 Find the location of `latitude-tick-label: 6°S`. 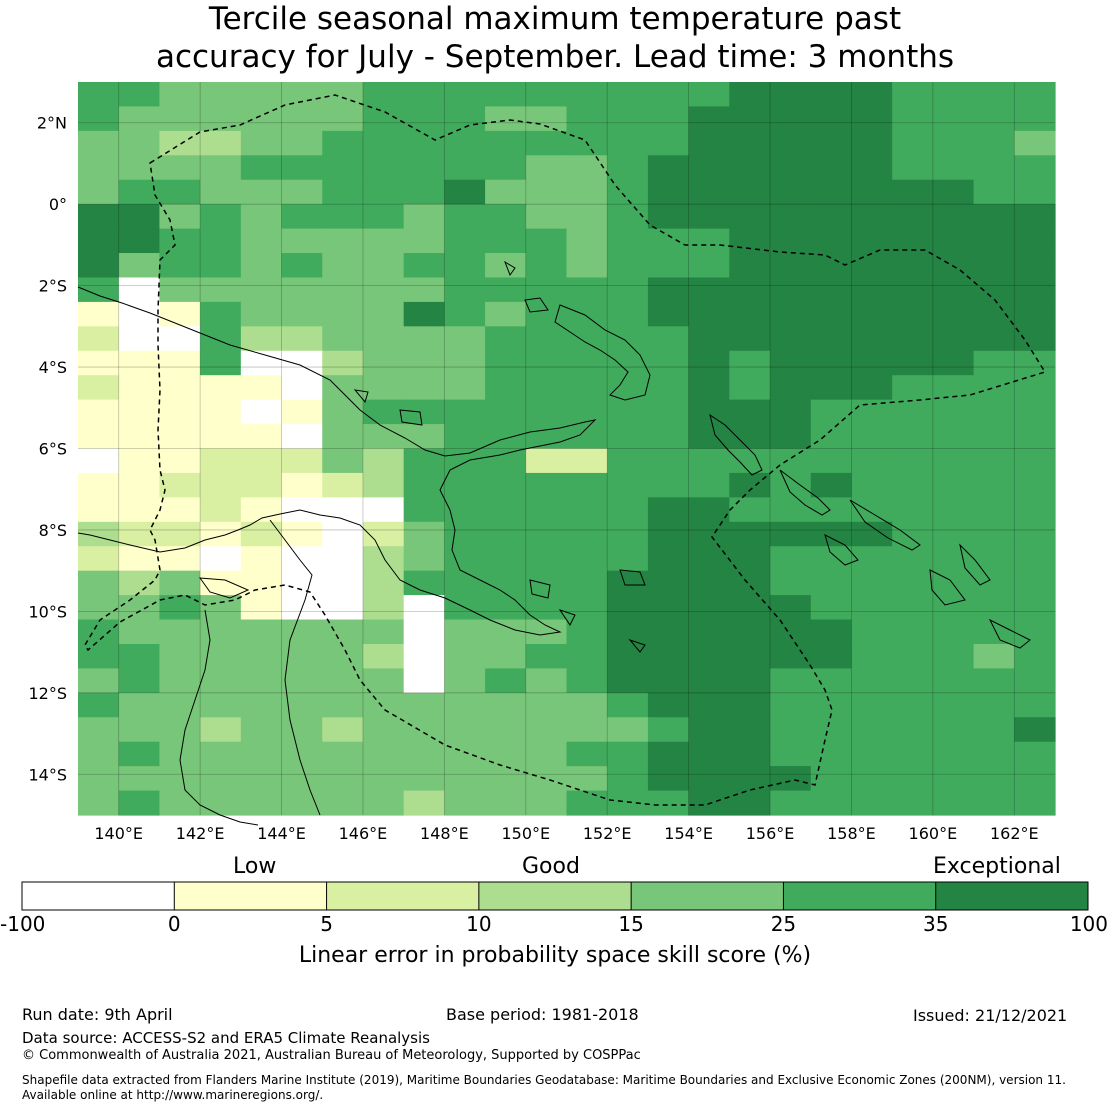

latitude-tick-label: 6°S is located at coordinates (53, 449).